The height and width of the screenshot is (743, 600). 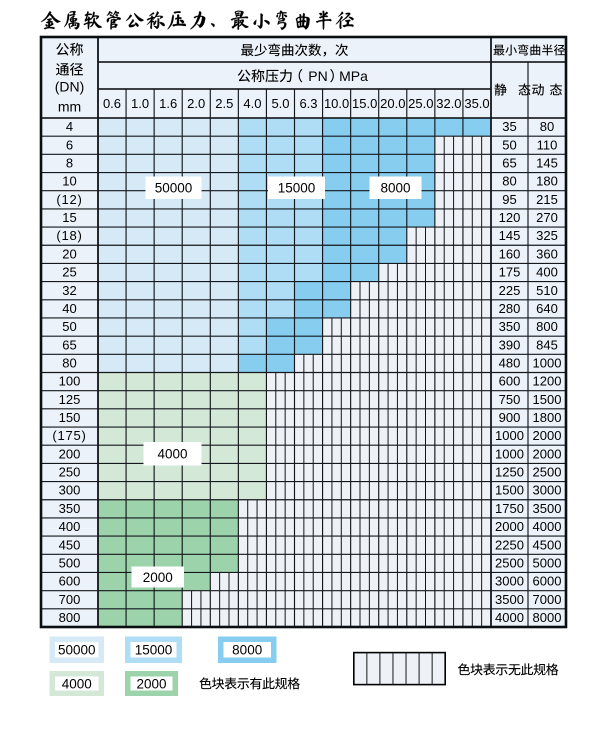 I want to click on svg-text: 4, so click(x=69, y=126).